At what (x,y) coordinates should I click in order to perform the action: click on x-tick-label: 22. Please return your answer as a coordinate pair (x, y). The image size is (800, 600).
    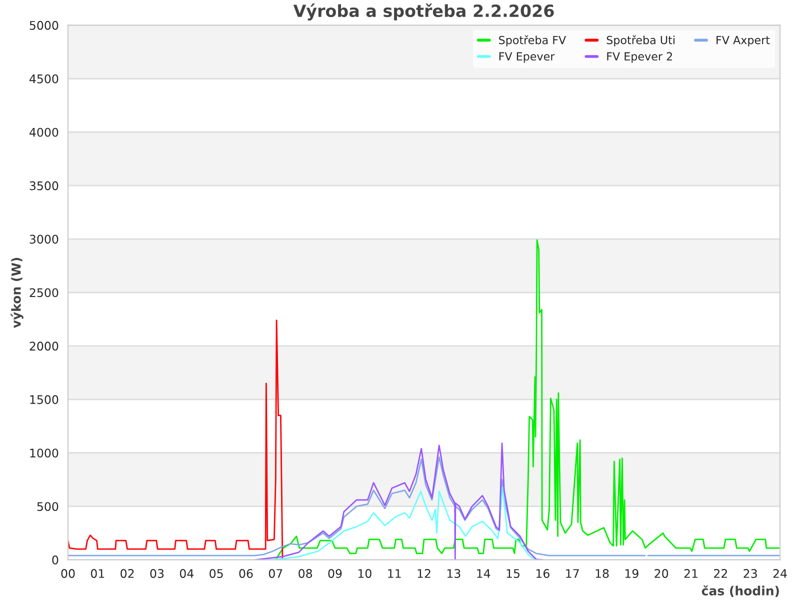
    Looking at the image, I should click on (720, 573).